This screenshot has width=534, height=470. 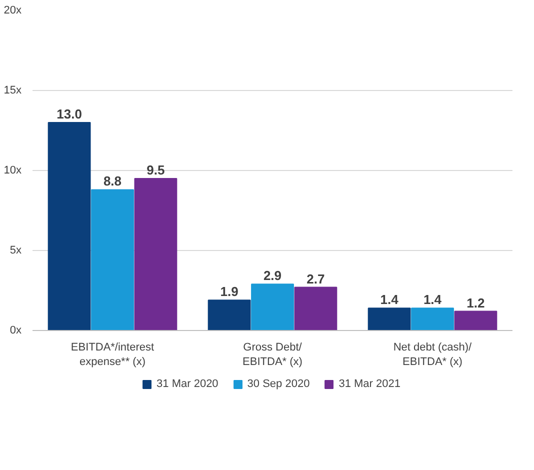 I want to click on x-tick-label: EBITDA*/interest expense** (x), so click(x=112, y=355).